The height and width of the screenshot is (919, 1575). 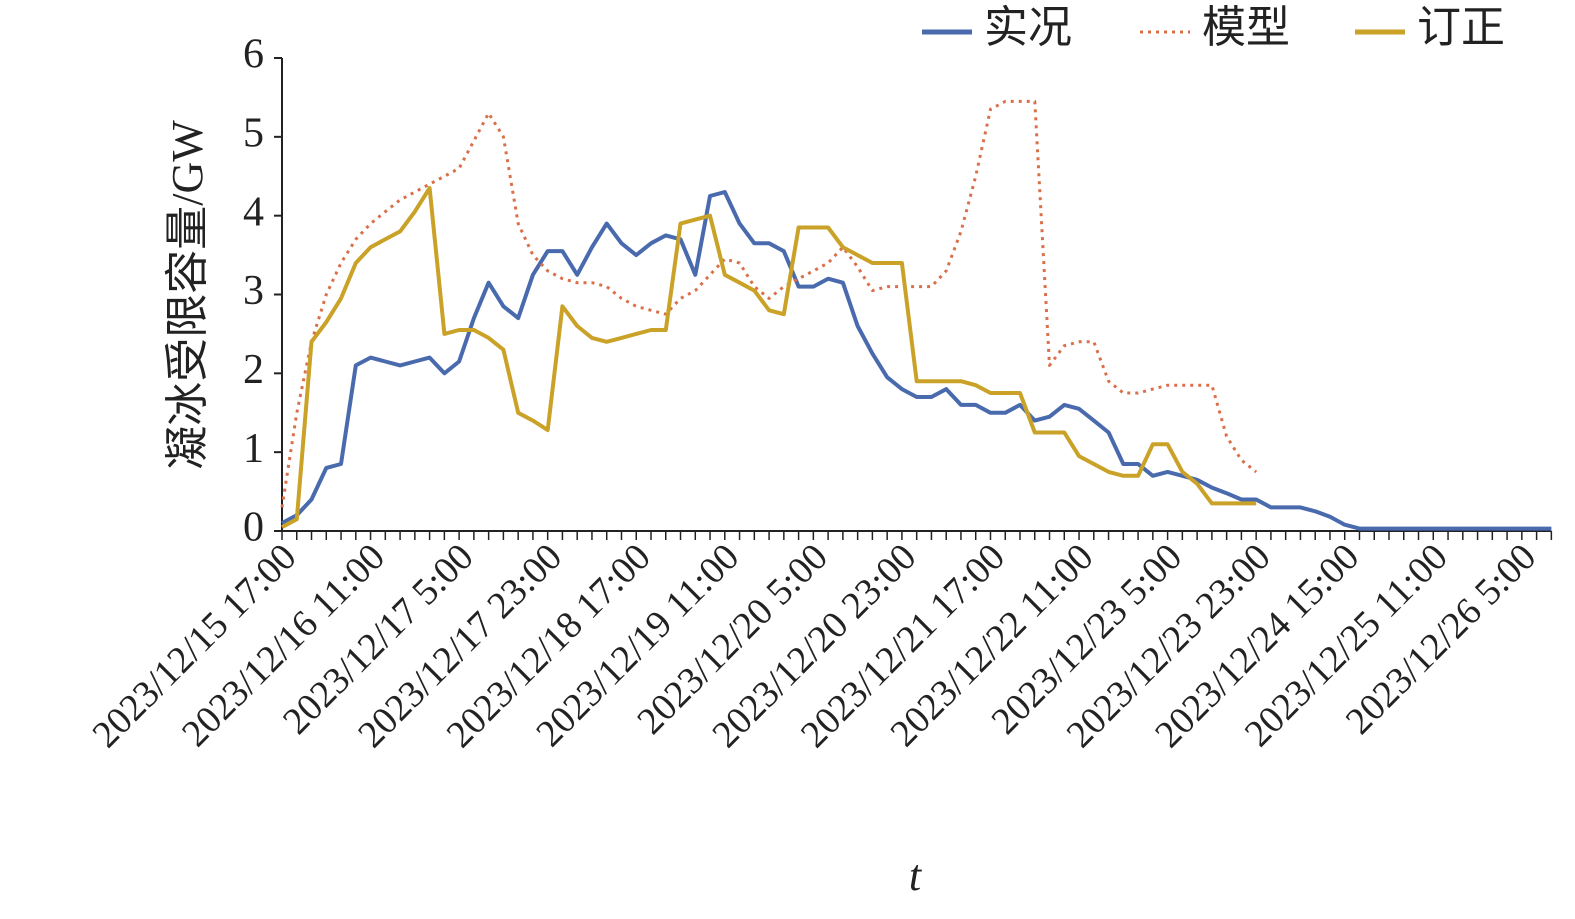 What do you see at coordinates (253, 449) in the screenshot?
I see `y-tick-label: 1` at bounding box center [253, 449].